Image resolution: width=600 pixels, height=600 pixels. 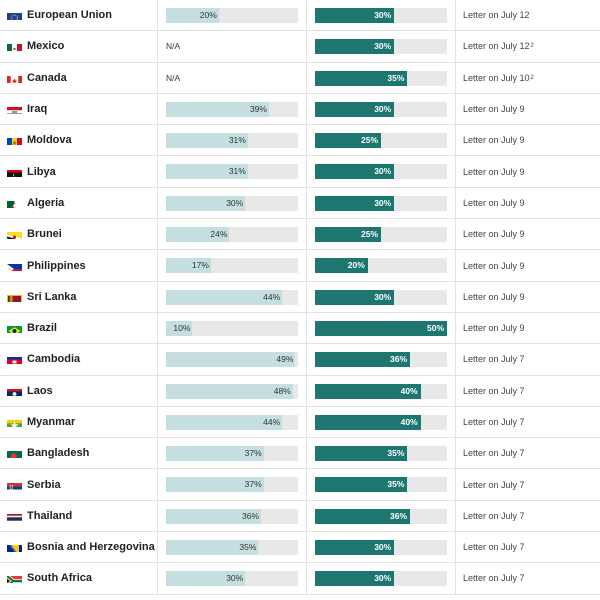 What do you see at coordinates (232, 266) in the screenshot?
I see `previous-rate-bar: 17%` at bounding box center [232, 266].